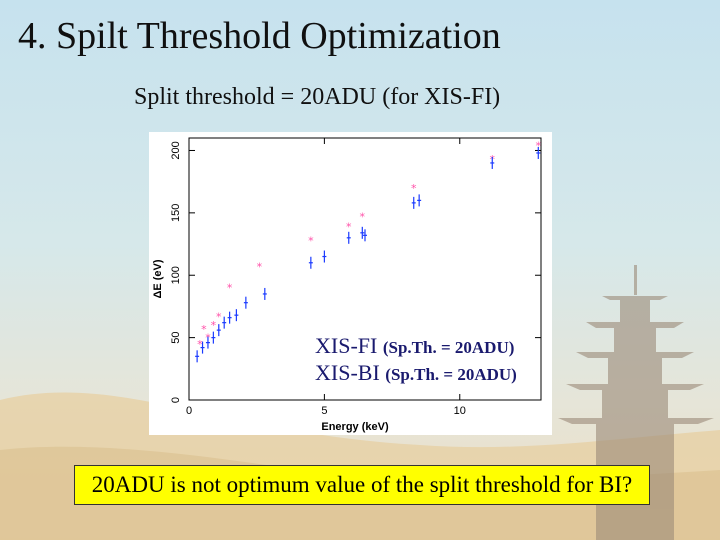 The width and height of the screenshot is (720, 540). What do you see at coordinates (259, 36) in the screenshot?
I see `slide-title: 4. Spilt Threshold Optimization` at bounding box center [259, 36].